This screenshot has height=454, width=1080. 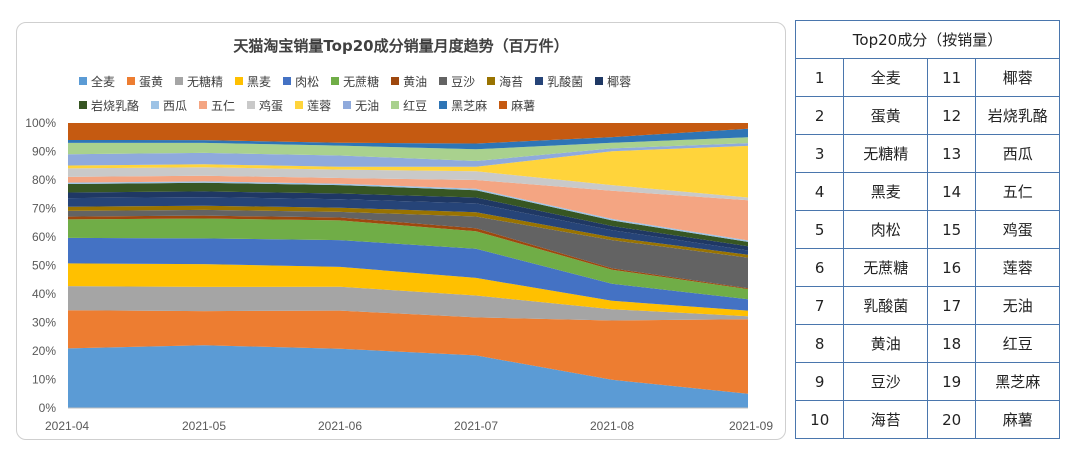 I want to click on ingredient-cell: 海苔, so click(x=885, y=419).